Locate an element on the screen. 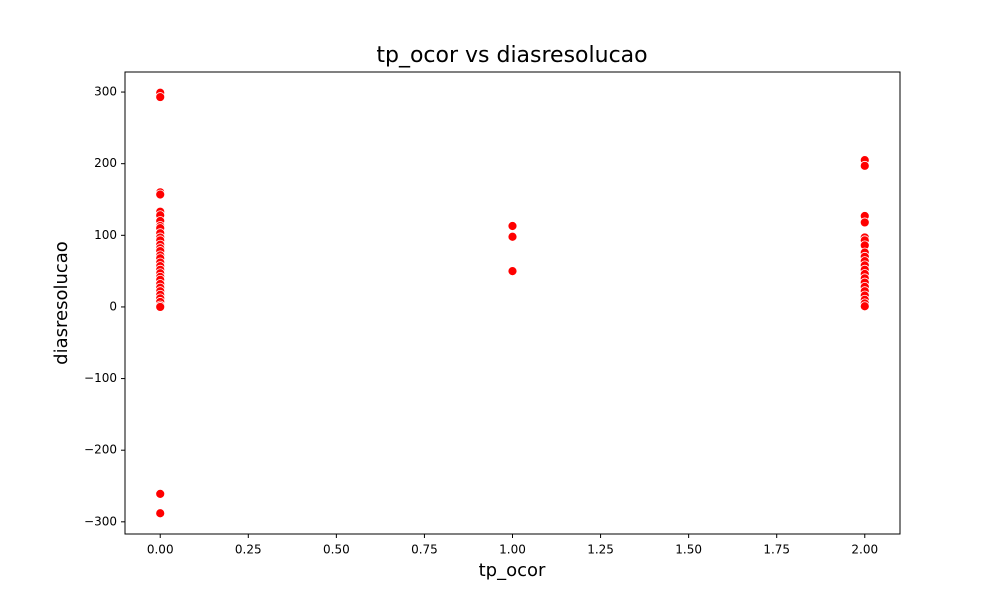 The height and width of the screenshot is (600, 1000). y-tick-label: 100 is located at coordinates (105, 235).